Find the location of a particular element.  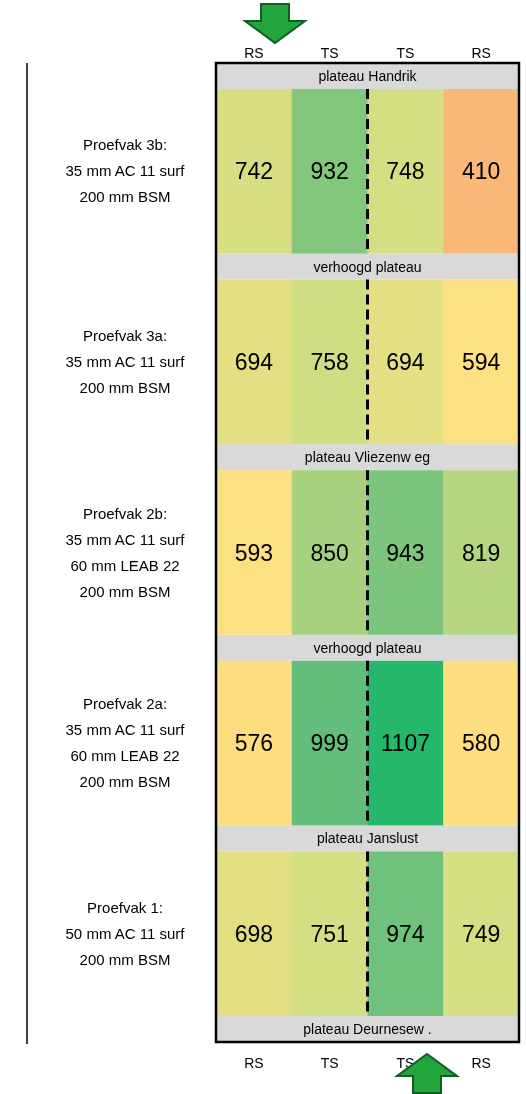

data-label: 593 is located at coordinates (254, 552).